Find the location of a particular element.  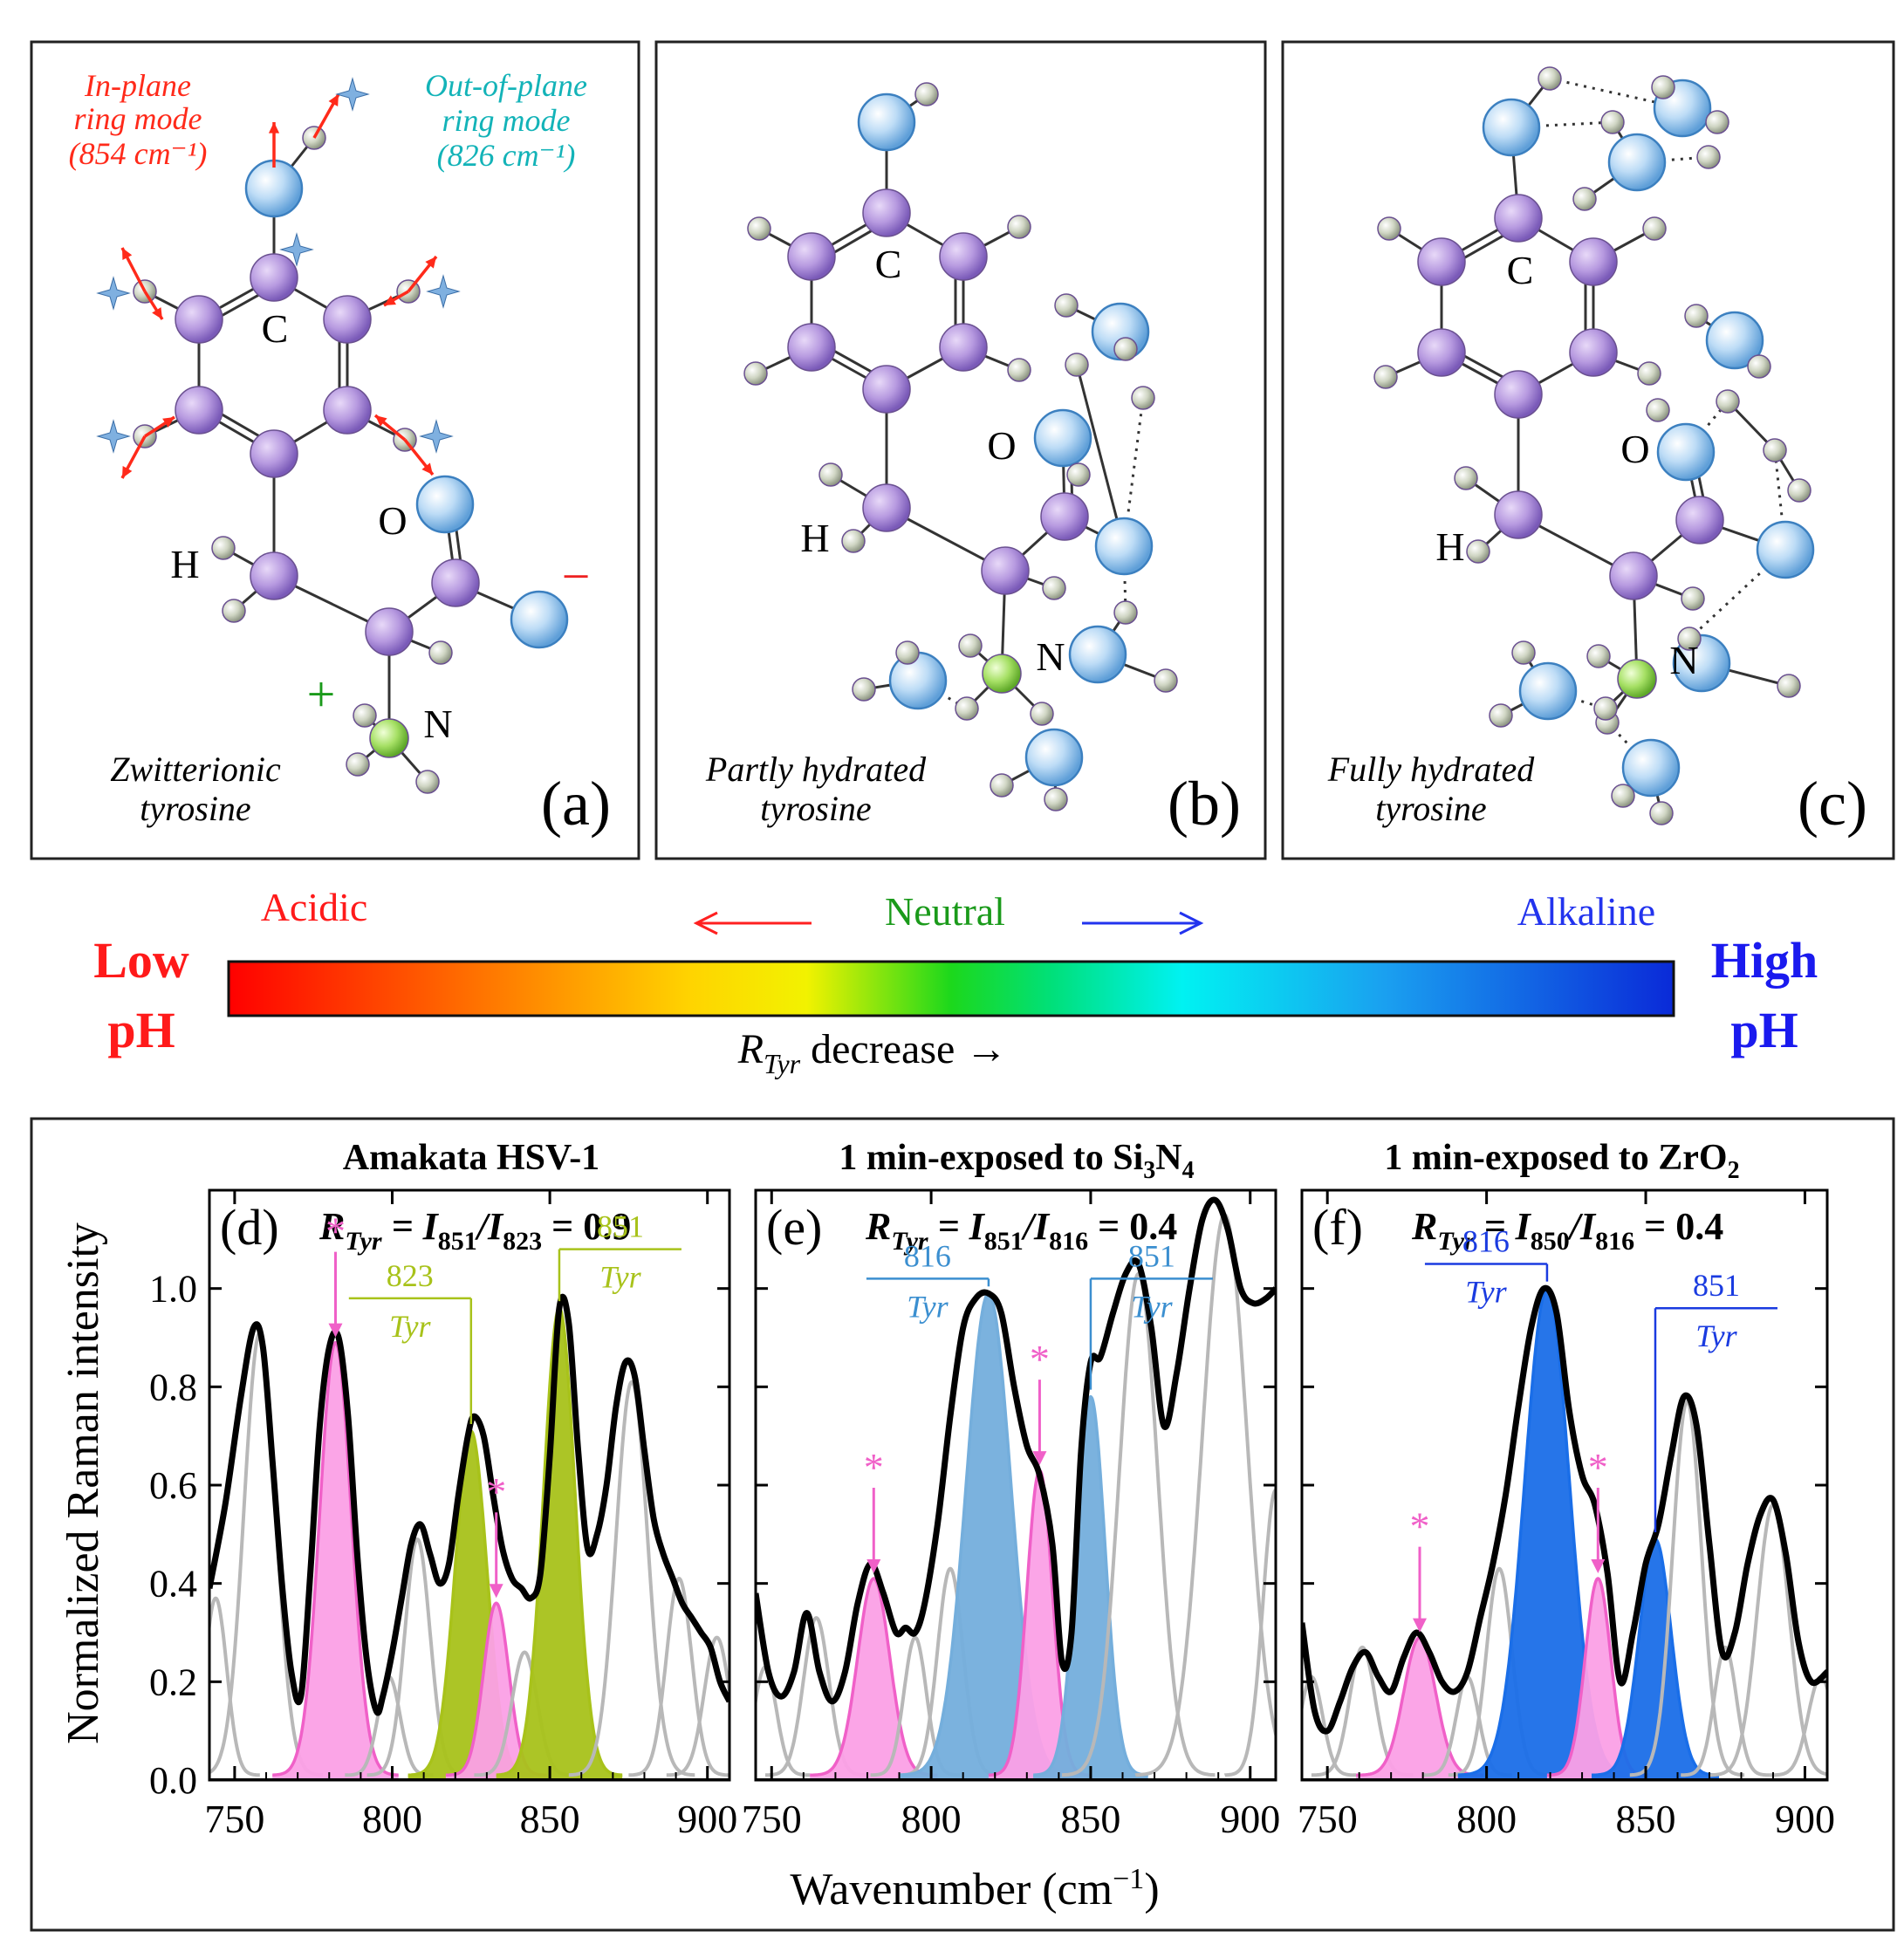

chart-d-title: Amakata HSV-1 is located at coordinates (471, 1158).